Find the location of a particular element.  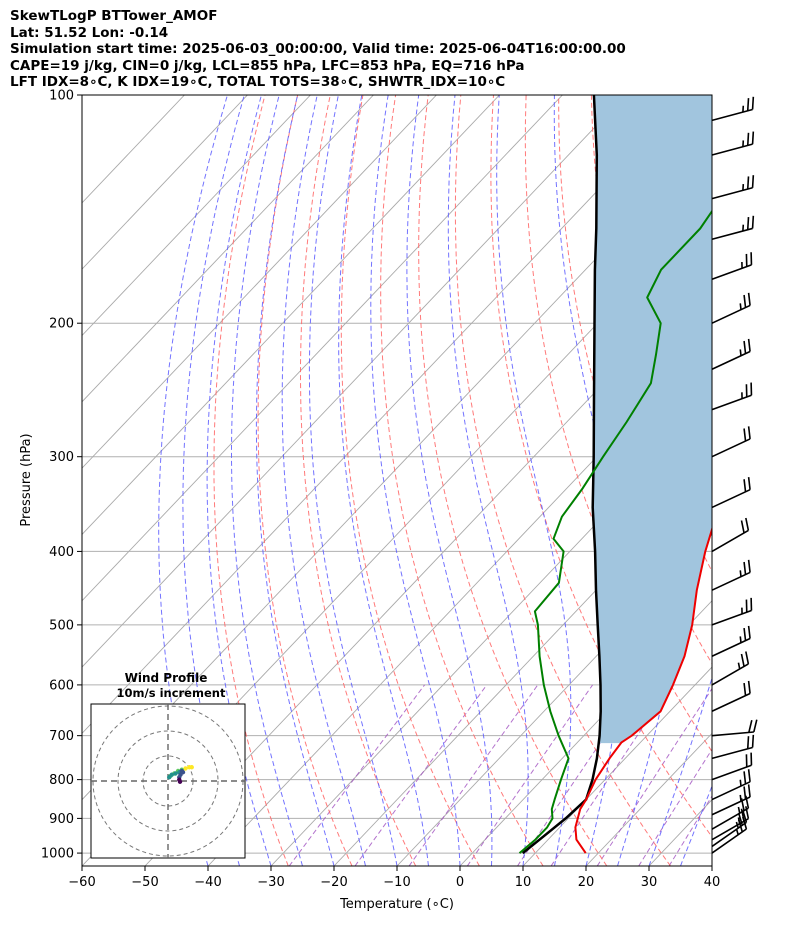

cape-area is located at coordinates (652, 419).